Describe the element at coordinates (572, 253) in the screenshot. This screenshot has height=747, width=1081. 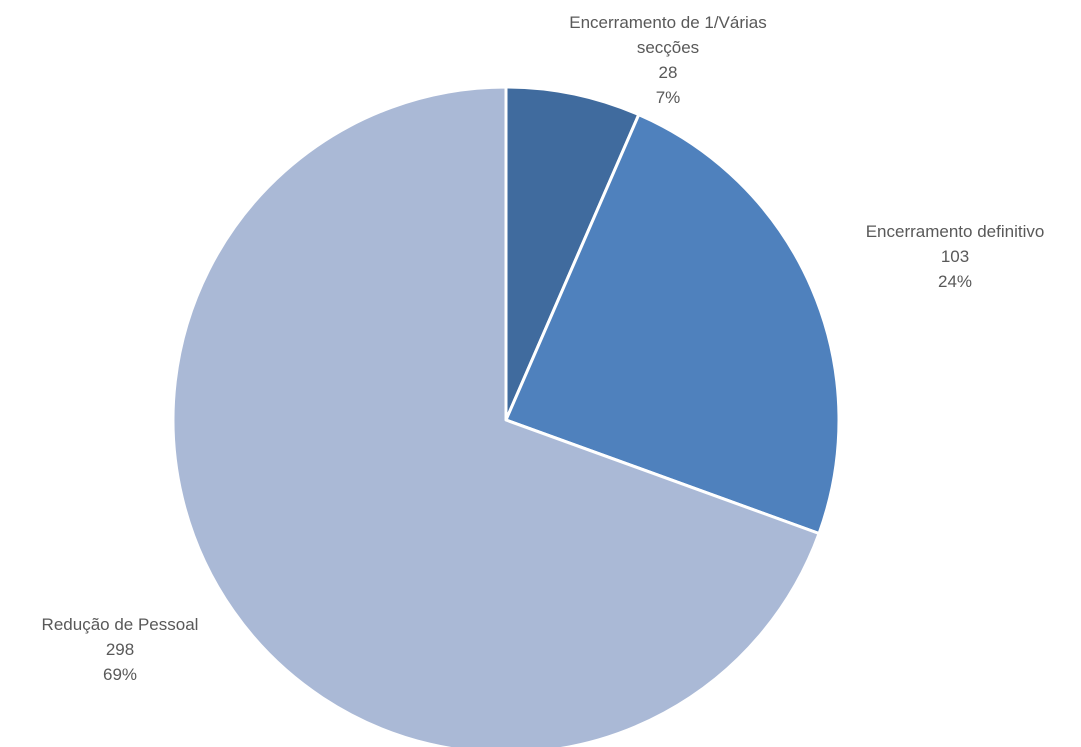
I see `pie-slice-encerramento-de-1-varias-seccoes` at that location.